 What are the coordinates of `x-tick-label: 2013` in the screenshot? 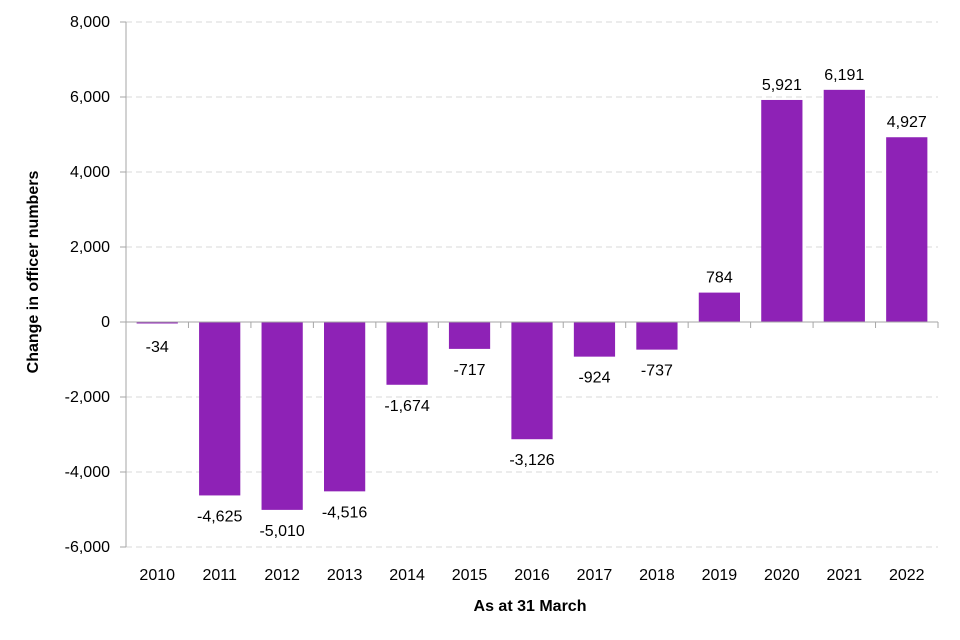 It's located at (345, 575).